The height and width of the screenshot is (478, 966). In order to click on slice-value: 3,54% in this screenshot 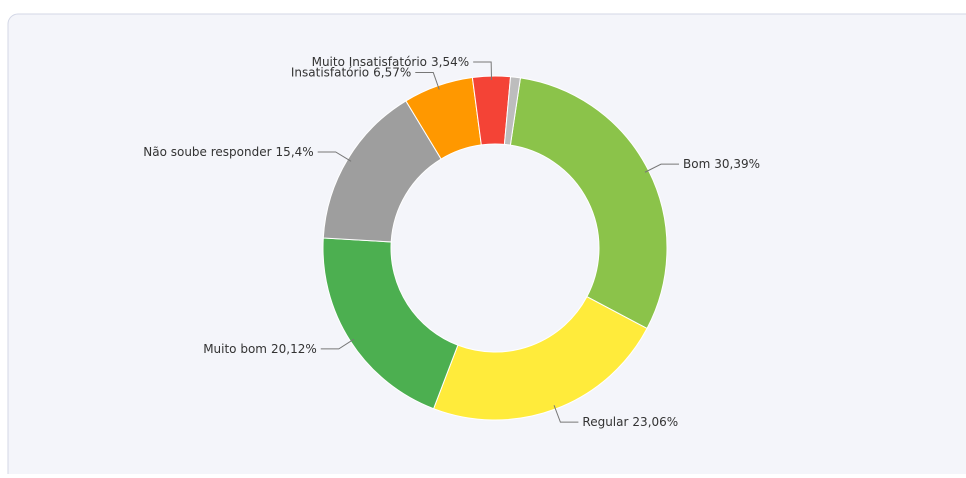, I will do `click(450, 62)`.